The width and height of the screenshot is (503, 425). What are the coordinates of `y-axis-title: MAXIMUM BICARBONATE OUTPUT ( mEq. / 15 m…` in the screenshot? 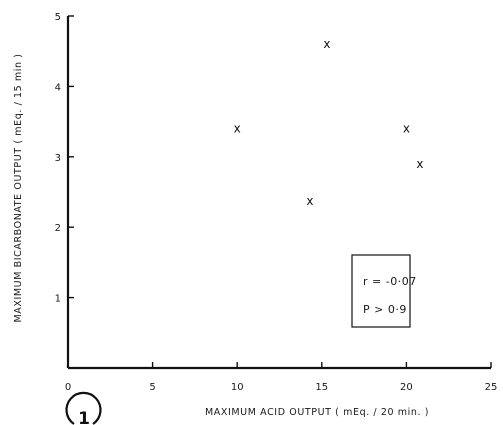 It's located at (18, 187).